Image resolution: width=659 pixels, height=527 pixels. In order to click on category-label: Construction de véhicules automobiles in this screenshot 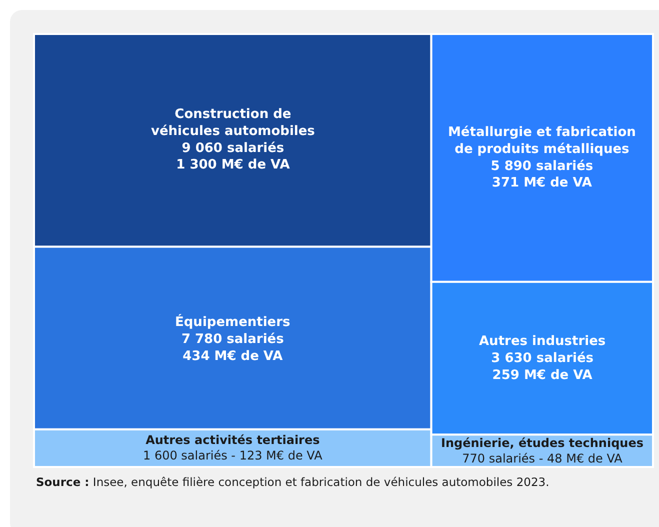, I will do `click(233, 123)`.